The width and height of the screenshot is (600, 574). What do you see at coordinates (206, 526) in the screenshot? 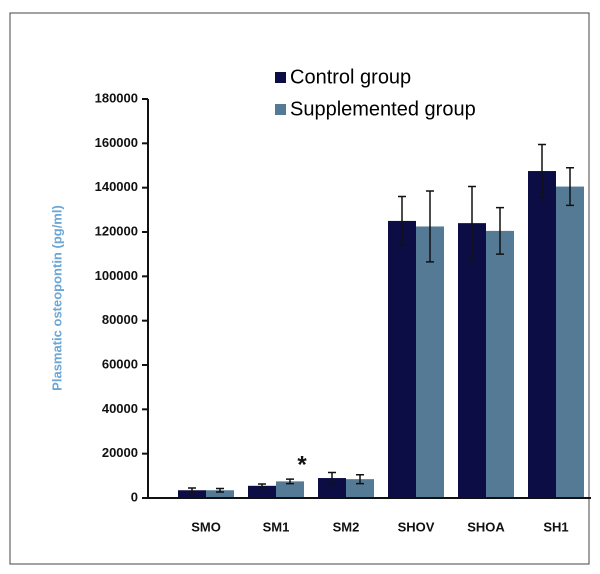
I see `x-tick-label: SMO` at bounding box center [206, 526].